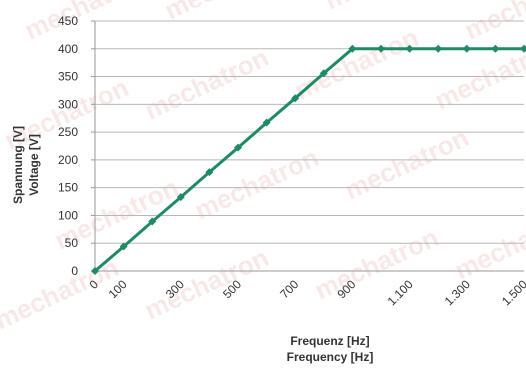  I want to click on x-tick-label: 700, so click(289, 289).